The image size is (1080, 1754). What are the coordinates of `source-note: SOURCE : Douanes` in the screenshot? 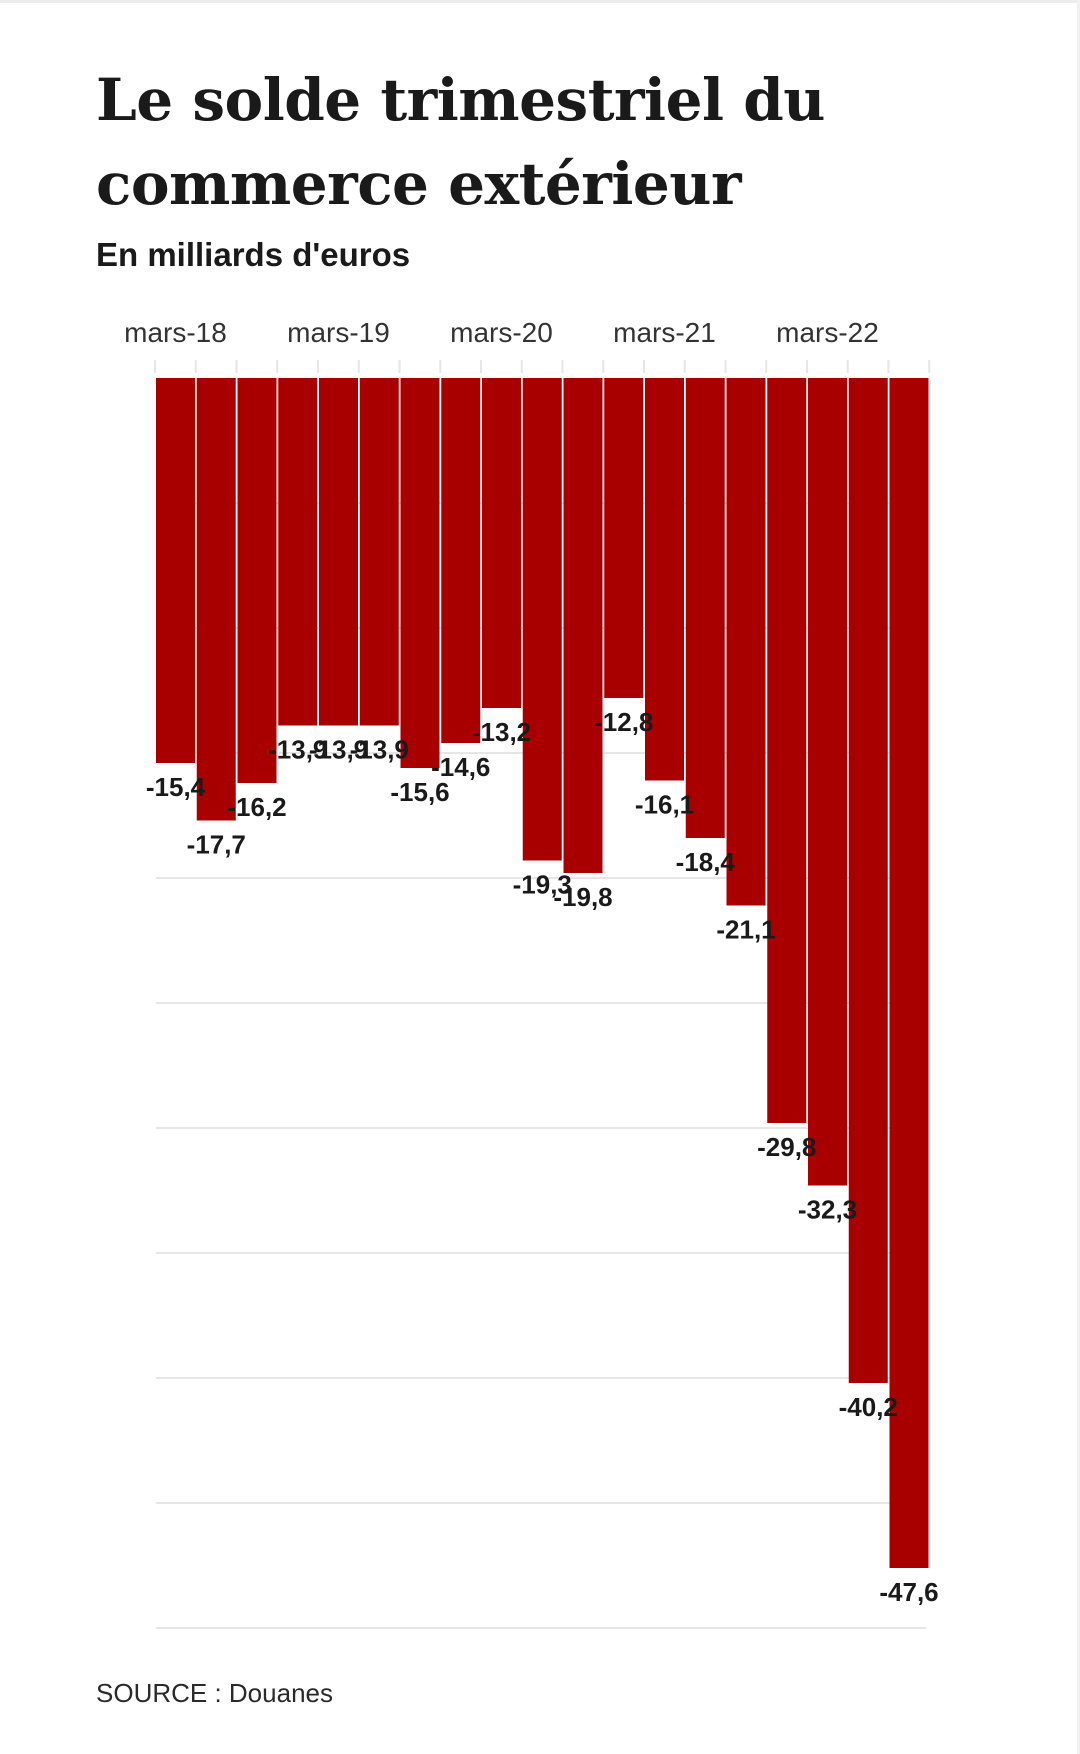 It's located at (214, 1693).